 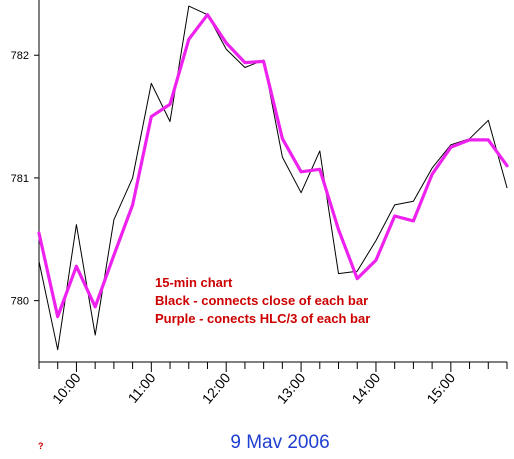 I want to click on x-tick-label: 13:00, so click(x=291, y=387).